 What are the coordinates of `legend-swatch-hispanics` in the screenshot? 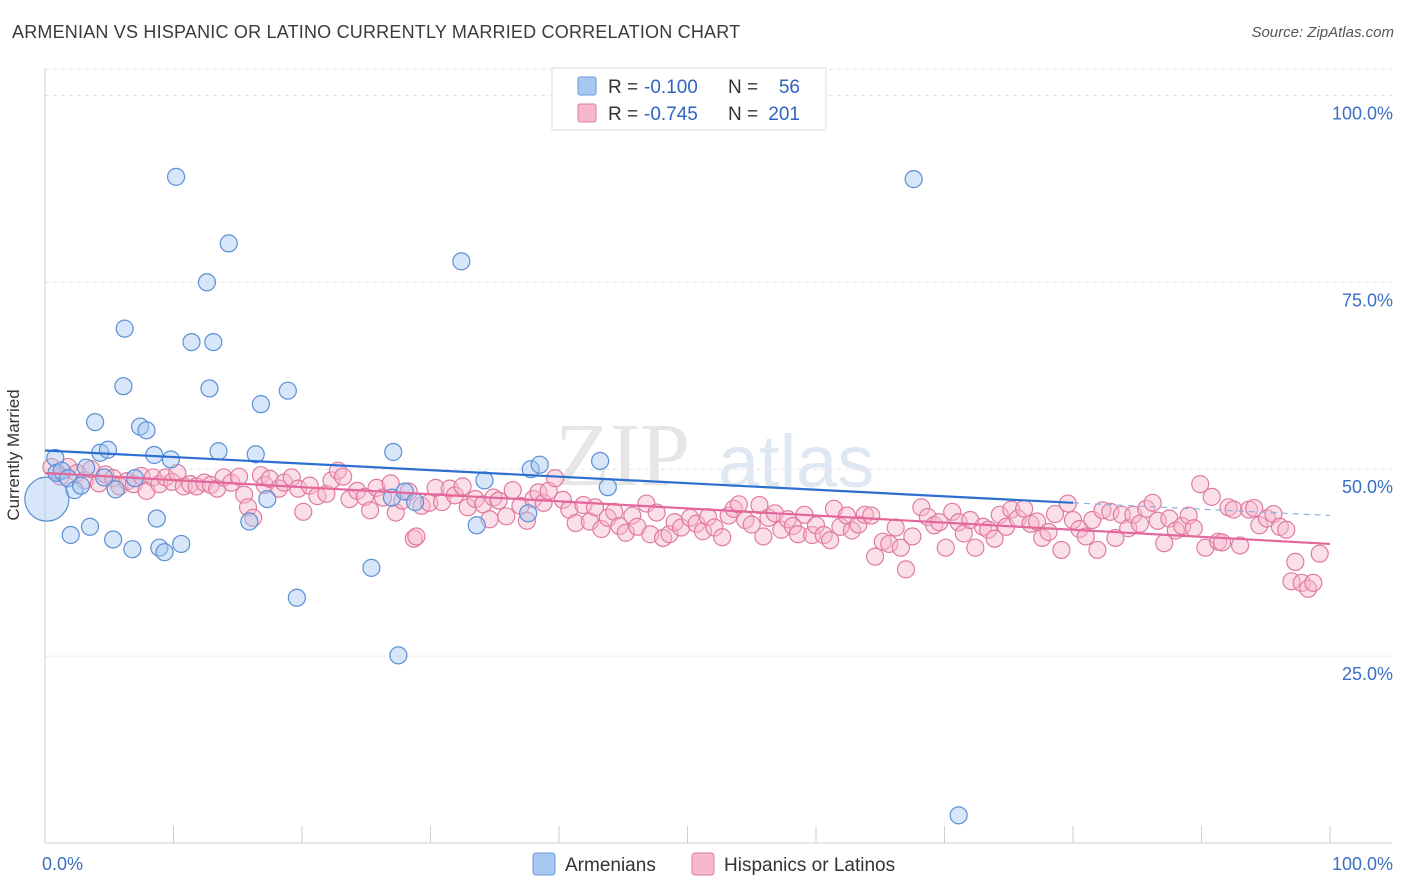 It's located at (587, 113).